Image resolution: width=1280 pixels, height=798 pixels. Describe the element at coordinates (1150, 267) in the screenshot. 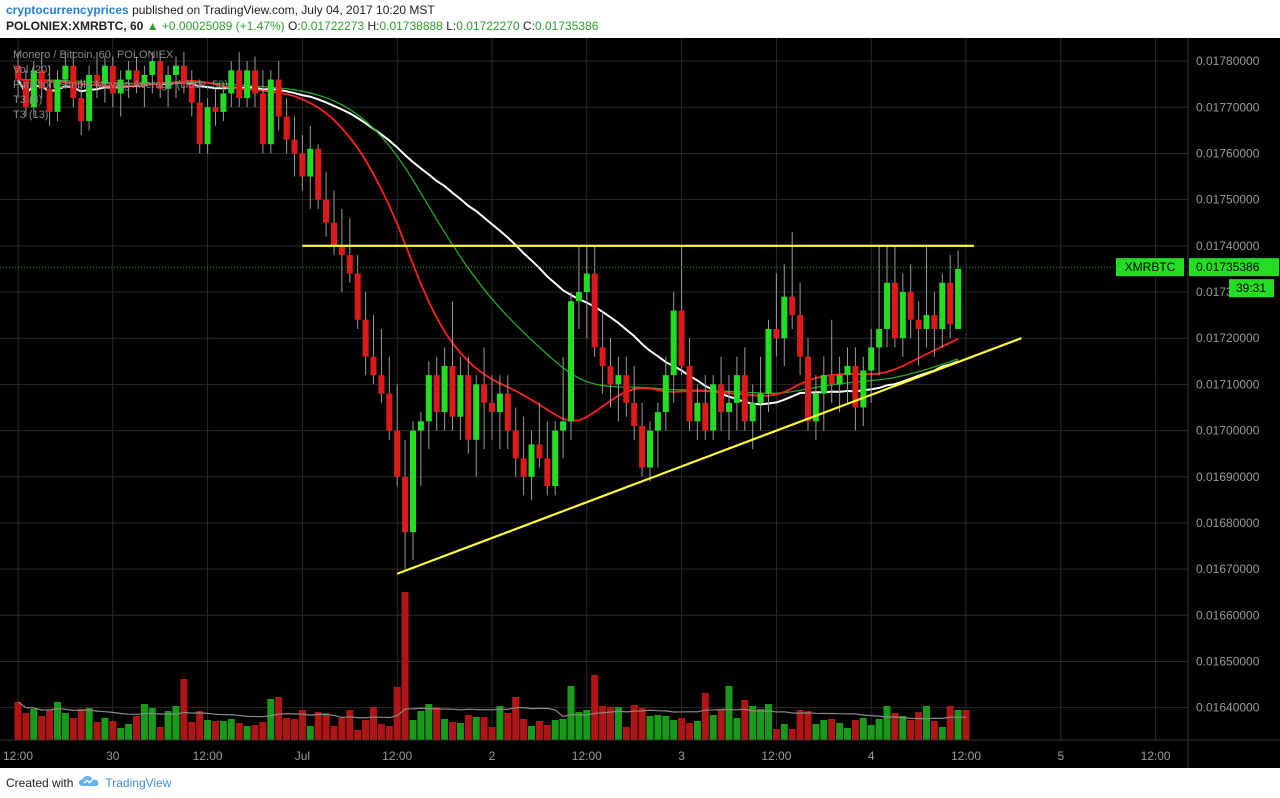

I see `symbol-tag-bg` at that location.